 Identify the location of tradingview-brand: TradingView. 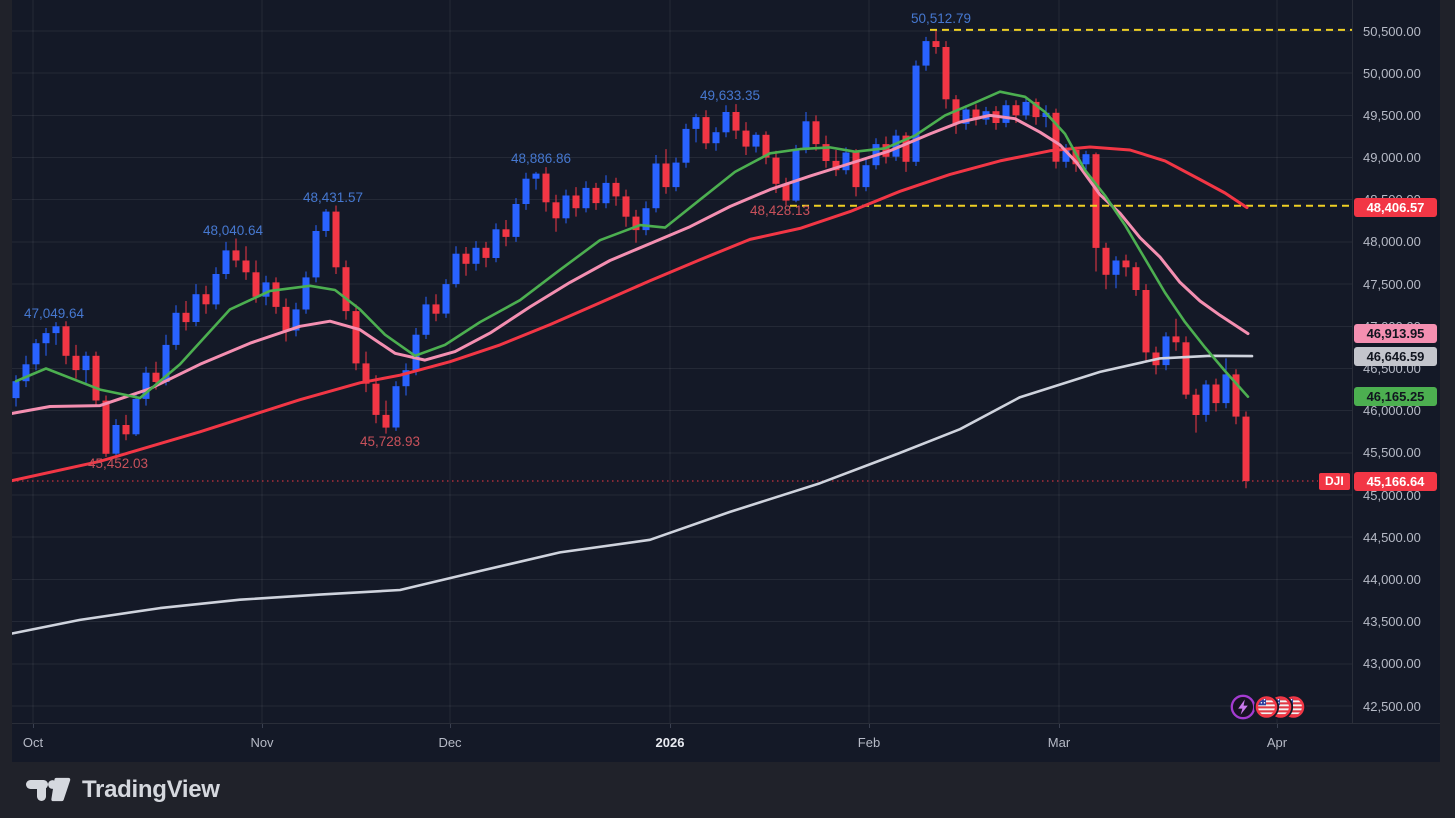
(123, 790).